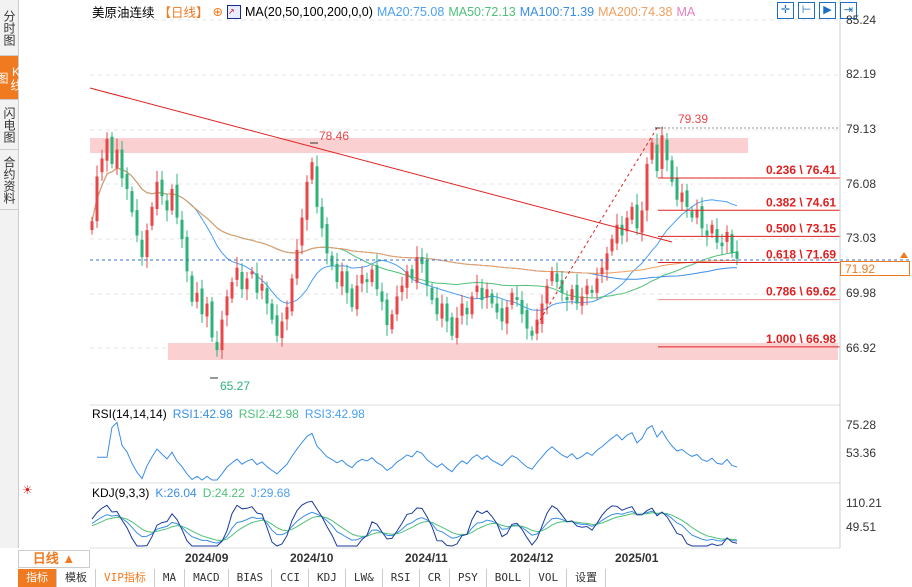 This screenshot has width=912, height=587. What do you see at coordinates (183, 13) in the screenshot?
I see `period-label: 【日线】` at bounding box center [183, 13].